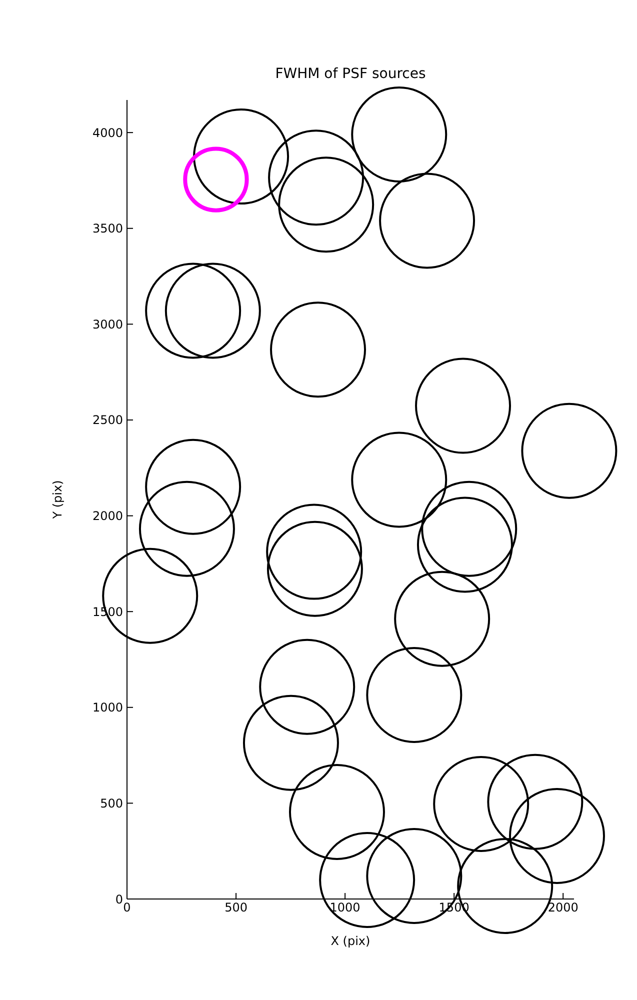  Describe the element at coordinates (107, 324) in the screenshot. I see `y-tick-label: 3000` at that location.